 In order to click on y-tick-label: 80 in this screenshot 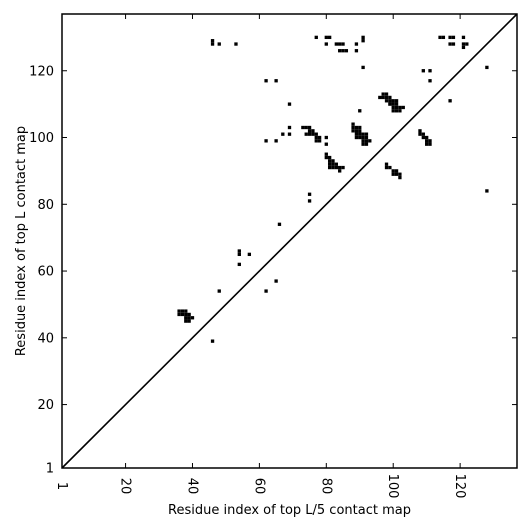, I will do `click(45, 205)`.